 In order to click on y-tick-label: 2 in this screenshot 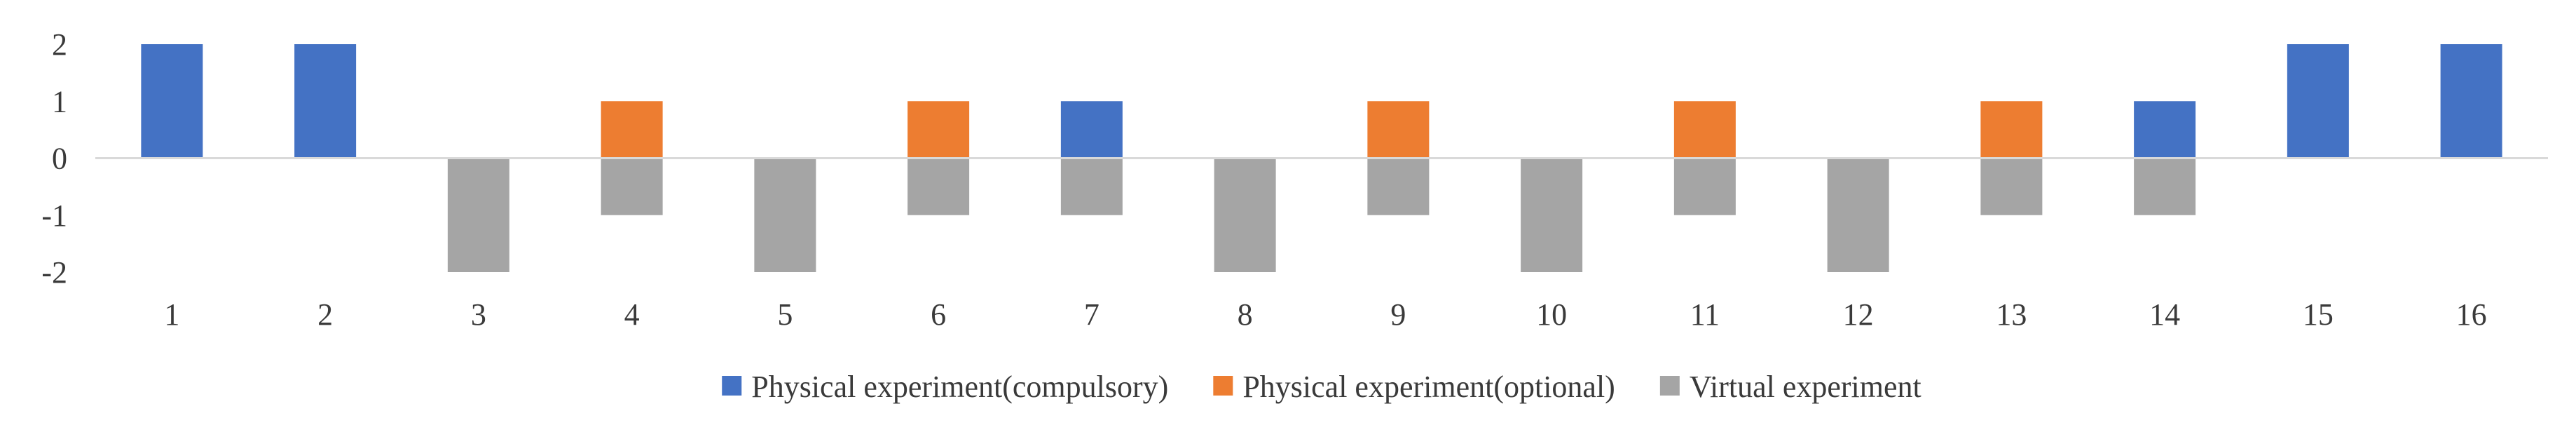, I will do `click(59, 44)`.